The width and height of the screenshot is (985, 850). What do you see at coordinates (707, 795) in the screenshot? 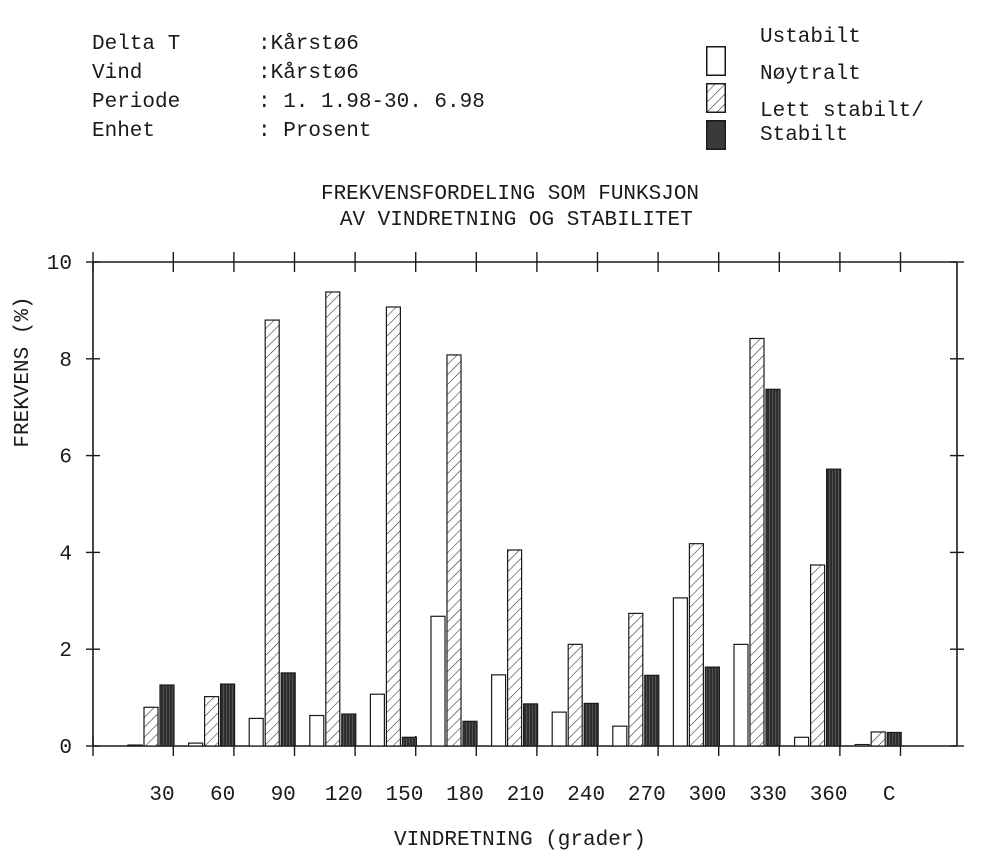
I see `x-tick-label: 300` at bounding box center [707, 795].